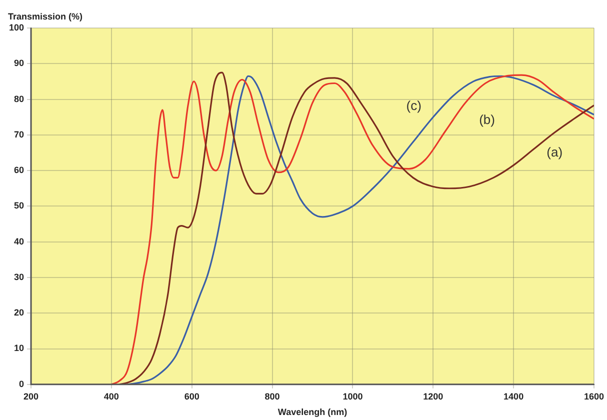  I want to click on x-tick-label: 1400, so click(514, 396).